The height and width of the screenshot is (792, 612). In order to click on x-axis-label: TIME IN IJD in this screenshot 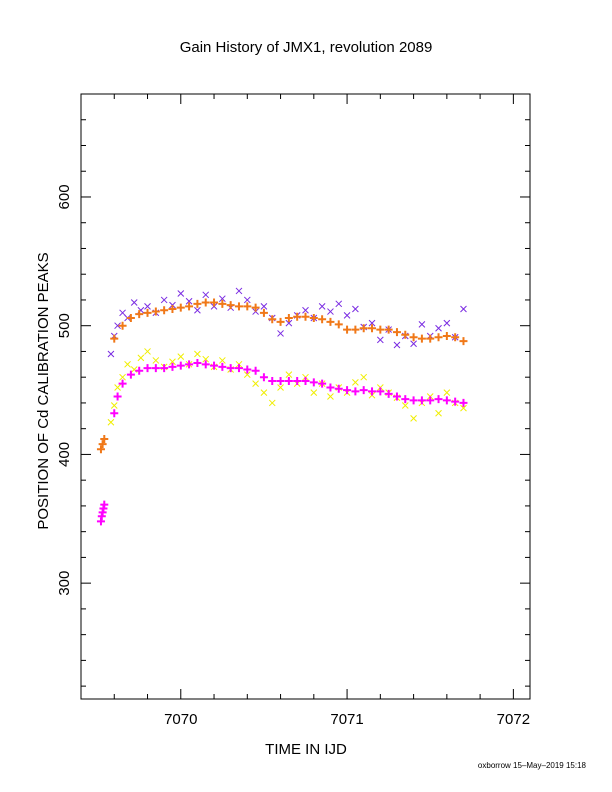, I will do `click(306, 749)`.